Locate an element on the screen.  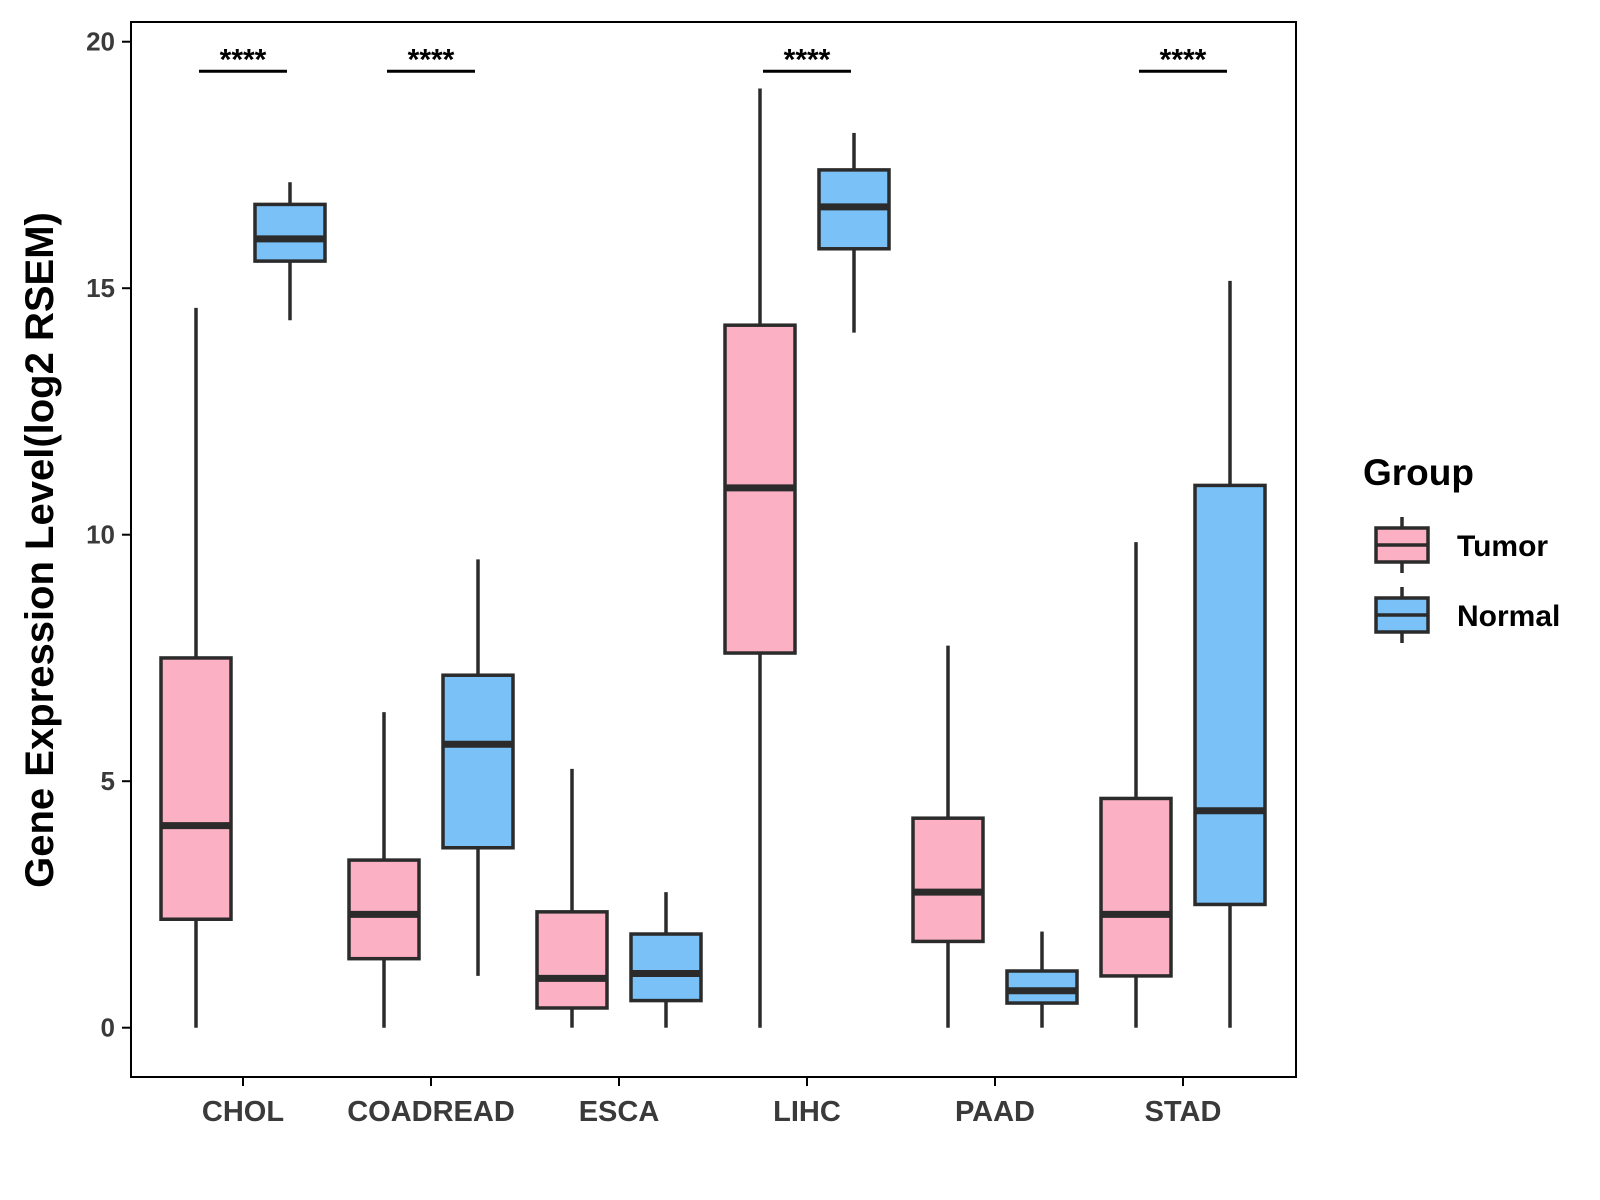
box-normal-coadread is located at coordinates (478, 767).